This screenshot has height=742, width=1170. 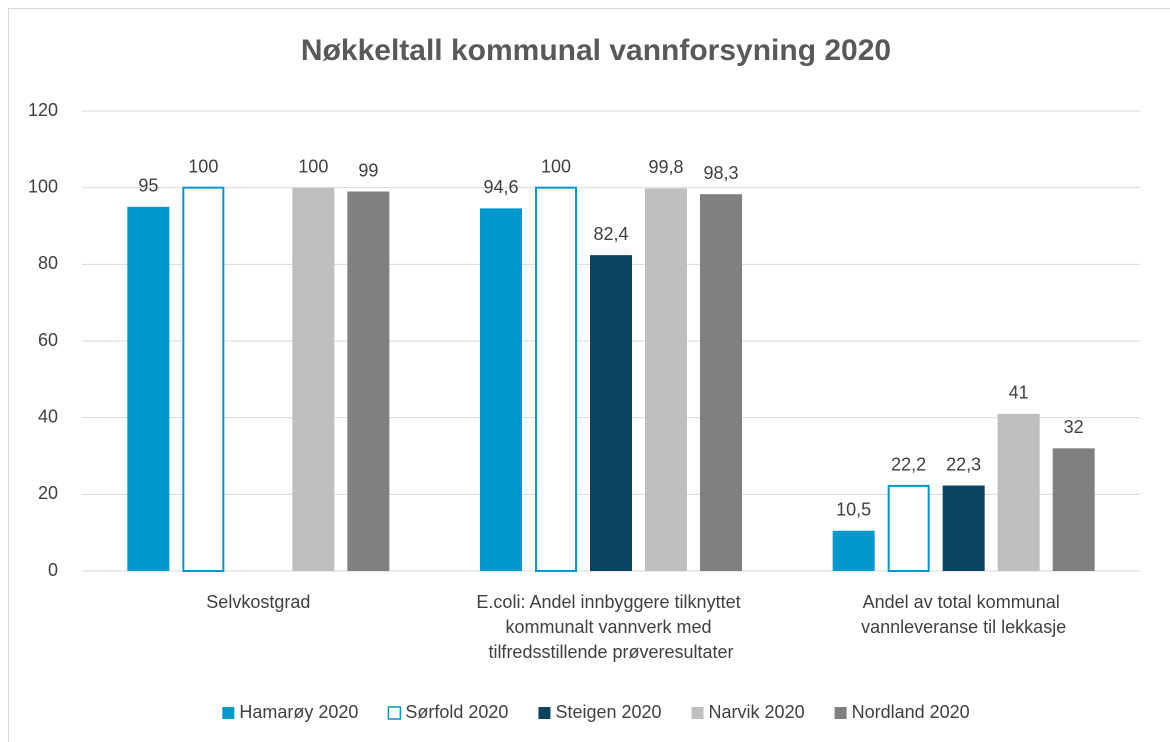 What do you see at coordinates (963, 464) in the screenshot?
I see `data-label: 22,3` at bounding box center [963, 464].